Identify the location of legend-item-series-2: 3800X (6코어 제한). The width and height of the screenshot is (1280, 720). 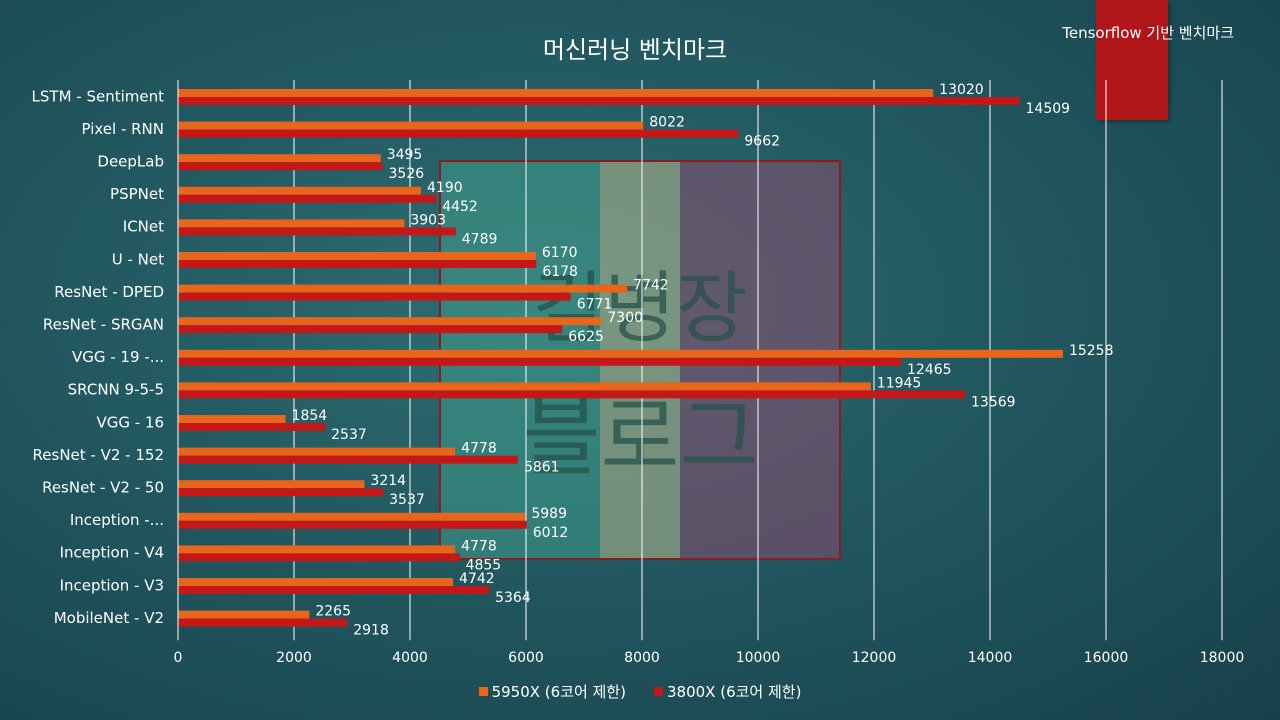
(727, 691).